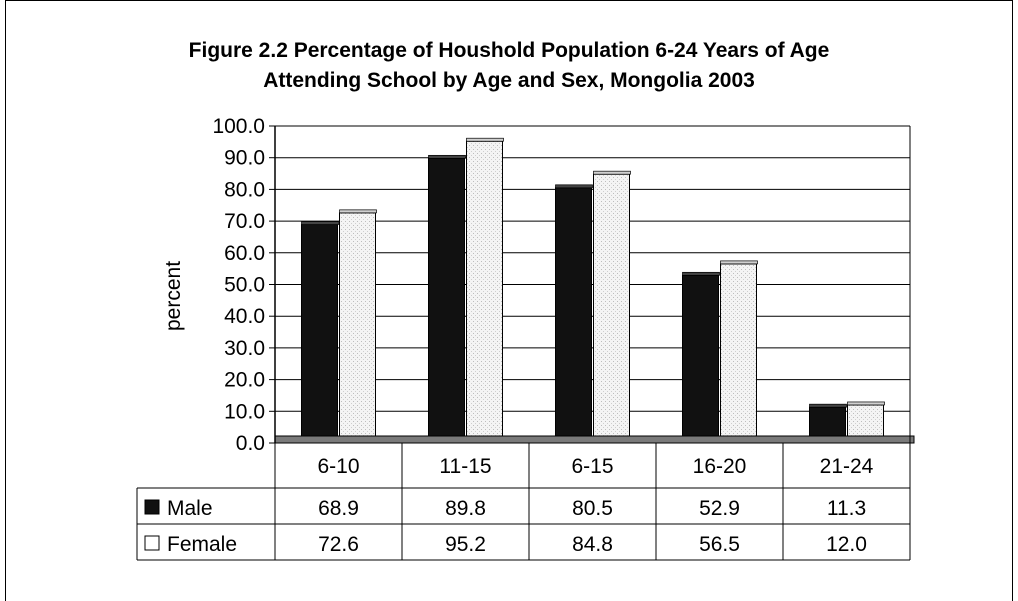 The image size is (1018, 601). What do you see at coordinates (244, 221) in the screenshot?
I see `y-tick-label: 70.0` at bounding box center [244, 221].